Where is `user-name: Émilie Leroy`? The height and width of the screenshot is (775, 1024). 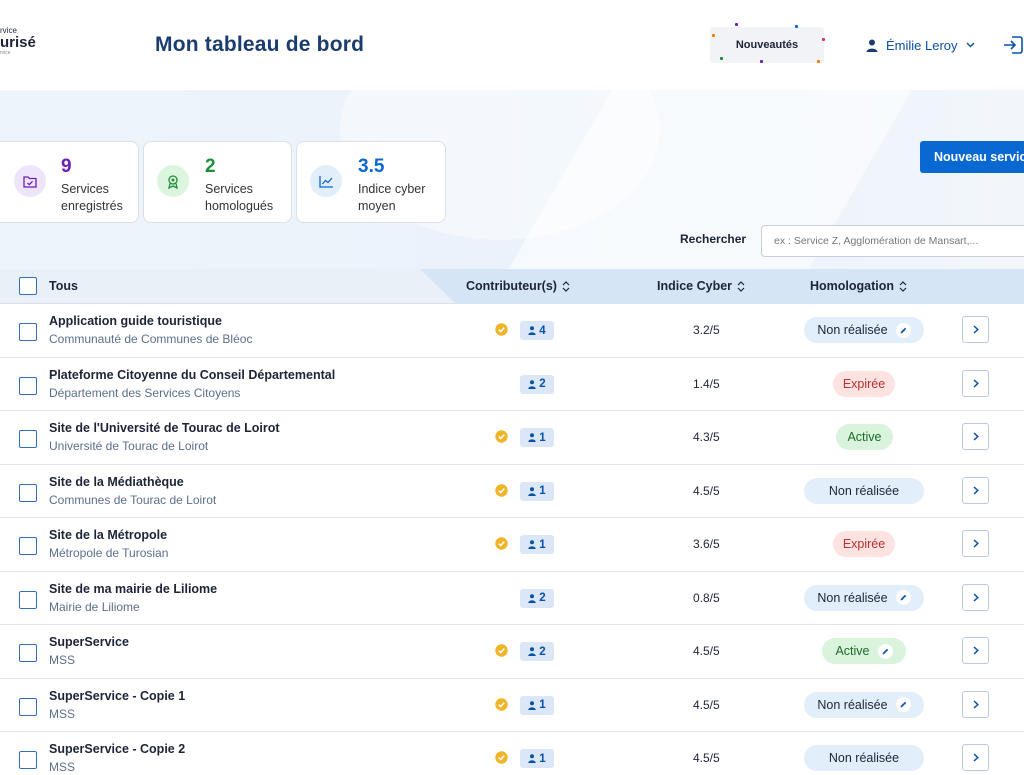
user-name: Émilie Leroy is located at coordinates (922, 45).